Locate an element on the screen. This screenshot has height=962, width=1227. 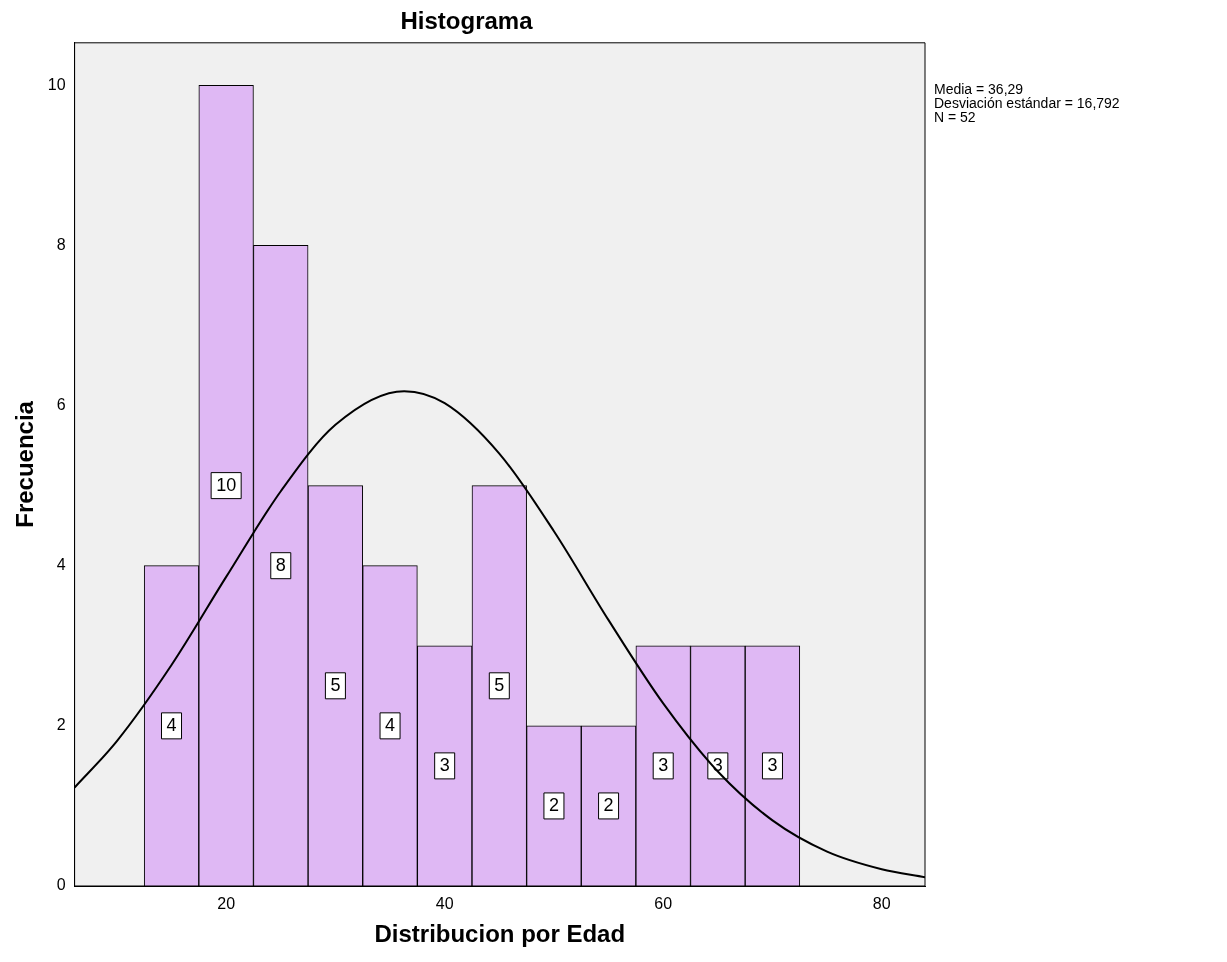
x-tick-label: 60 is located at coordinates (663, 904).